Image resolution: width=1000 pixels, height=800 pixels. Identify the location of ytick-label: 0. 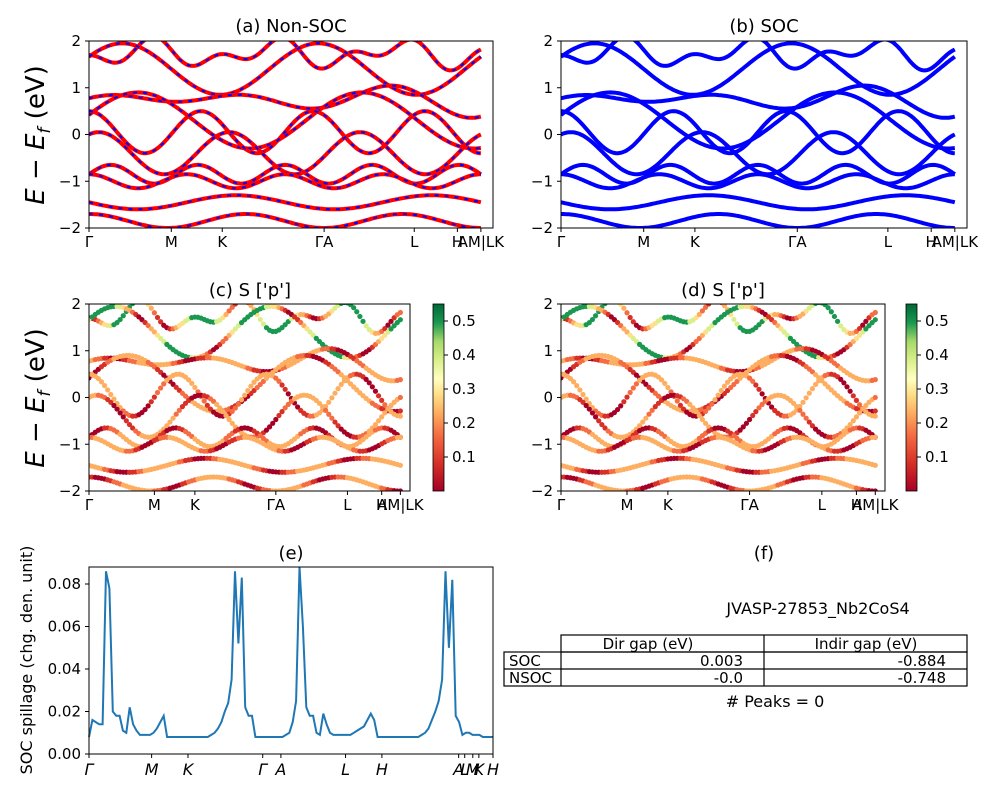
(548, 135).